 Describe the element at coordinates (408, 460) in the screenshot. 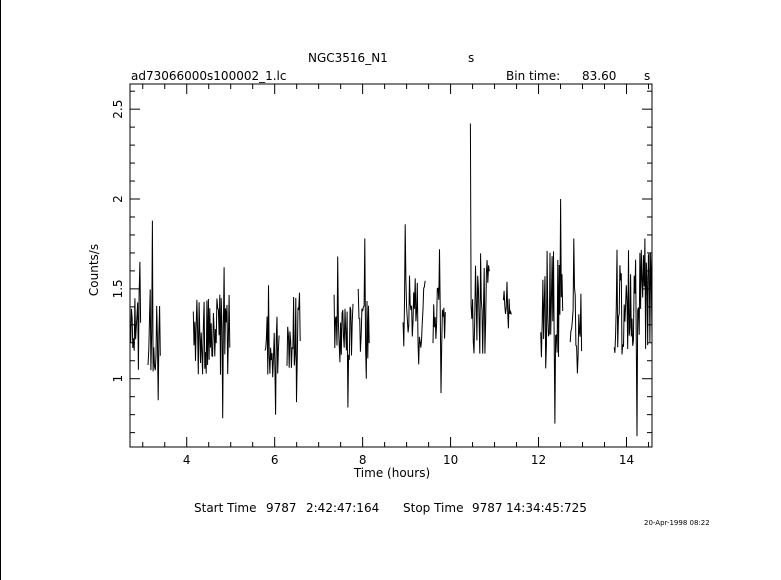

I see `x-tick-labels: 4 6 8 10 12 14` at that location.